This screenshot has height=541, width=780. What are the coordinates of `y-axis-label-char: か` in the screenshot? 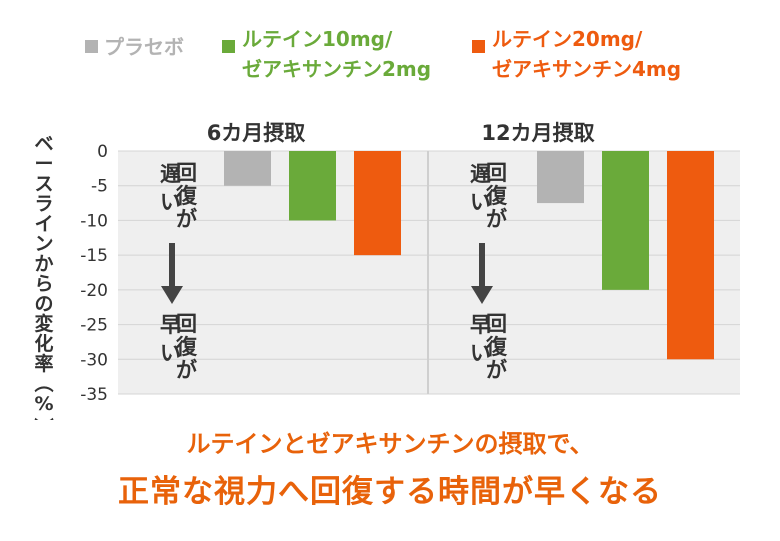 It's located at (43, 264).